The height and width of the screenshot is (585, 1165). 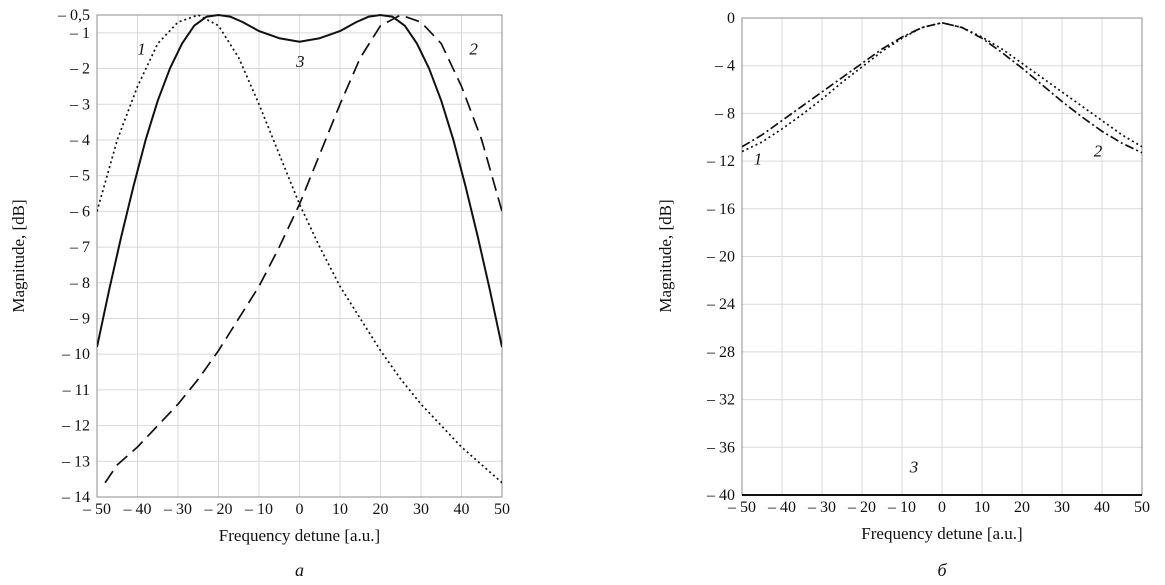 What do you see at coordinates (720, 400) in the screenshot?
I see `y-tick-label: – 32` at bounding box center [720, 400].